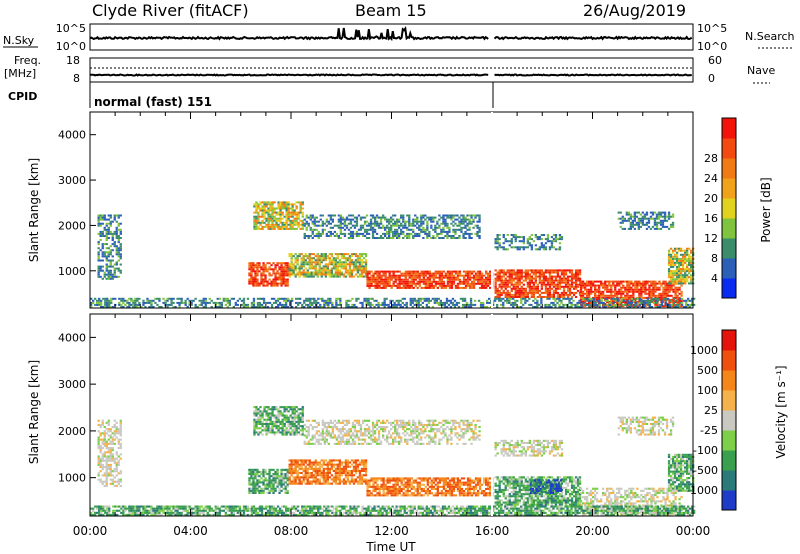 The image size is (800, 554). What do you see at coordinates (729, 148) in the screenshot?
I see `power-colorbar-swatch` at bounding box center [729, 148].